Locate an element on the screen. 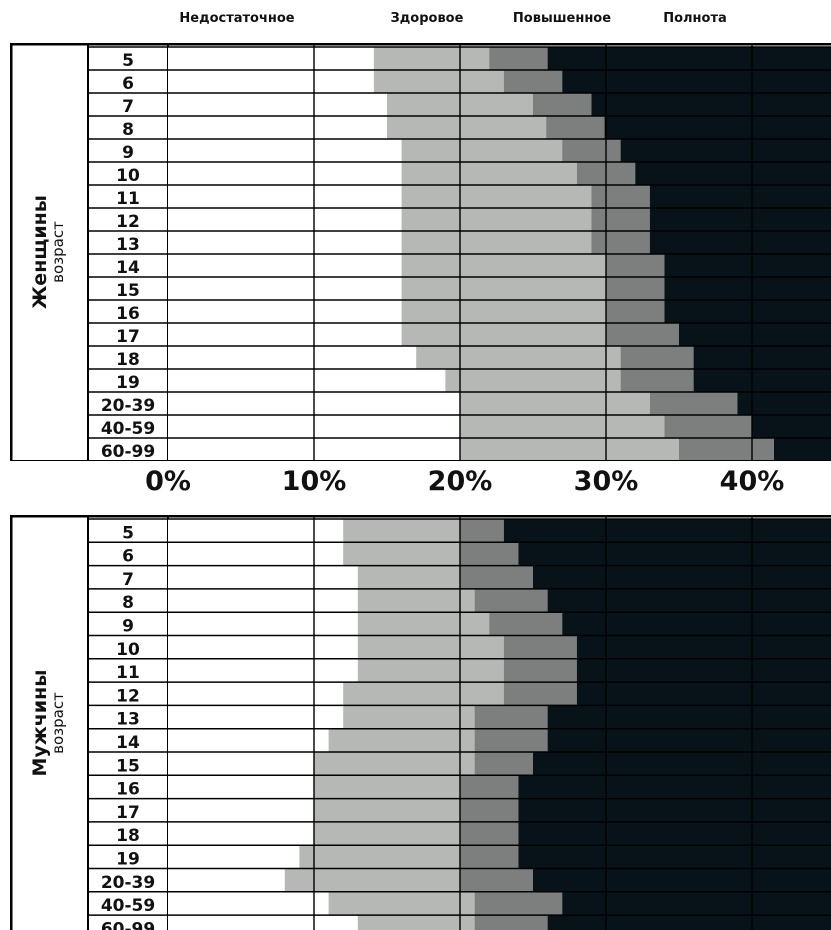  women-category-label: 14 is located at coordinates (128, 268).